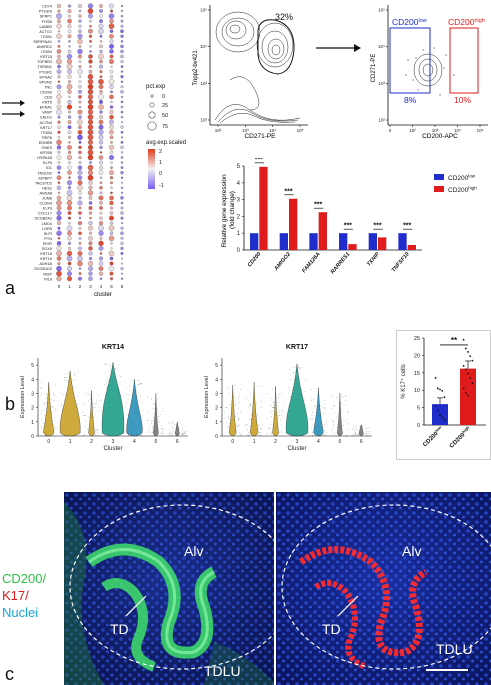  What do you see at coordinates (47, 199) in the screenshot?
I see `dotplot-gene-label: JUNB` at bounding box center [47, 199].